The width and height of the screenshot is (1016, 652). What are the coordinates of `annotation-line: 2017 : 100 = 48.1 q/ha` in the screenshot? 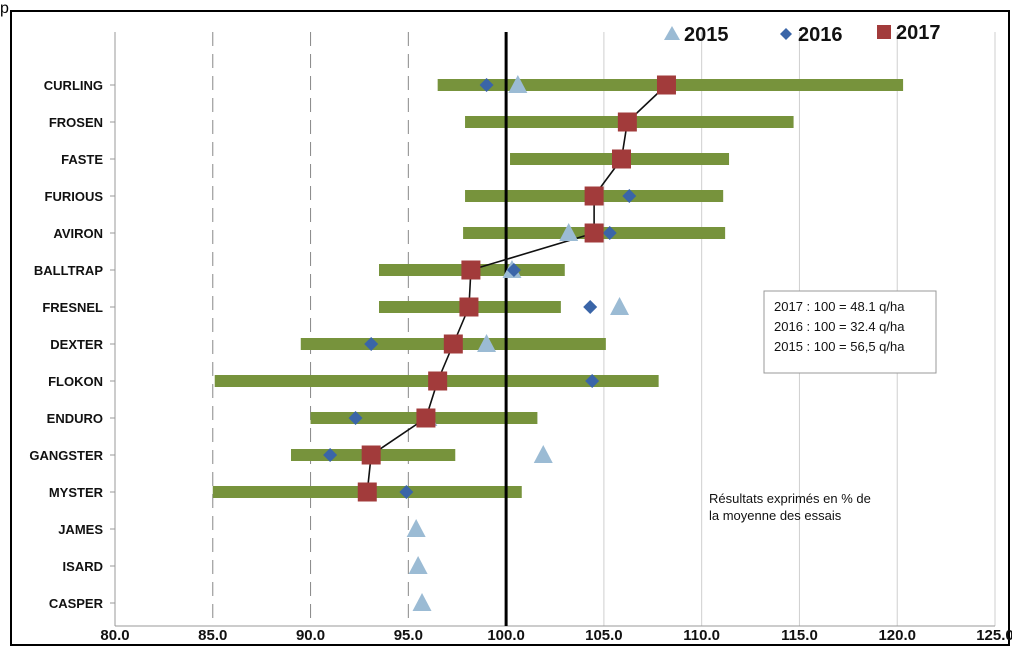 It's located at (839, 306).